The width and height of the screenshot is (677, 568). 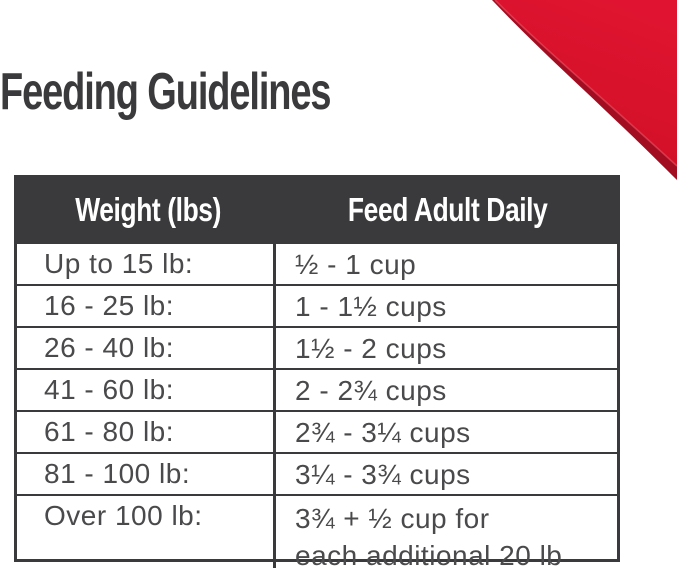 I want to click on feed-cell: 2¾ - 3¼ cups, so click(x=383, y=432).